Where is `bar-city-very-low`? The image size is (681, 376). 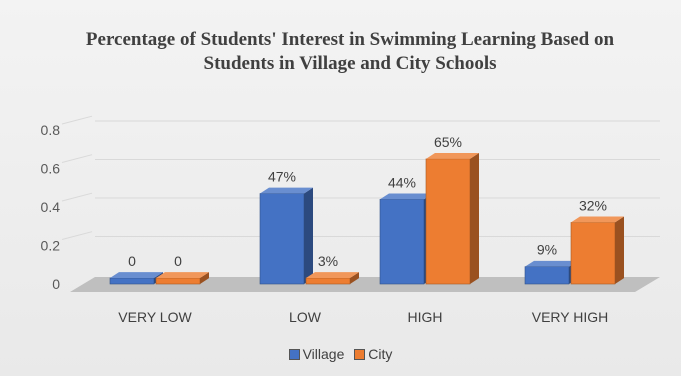
bar-city-very-low is located at coordinates (182, 278).